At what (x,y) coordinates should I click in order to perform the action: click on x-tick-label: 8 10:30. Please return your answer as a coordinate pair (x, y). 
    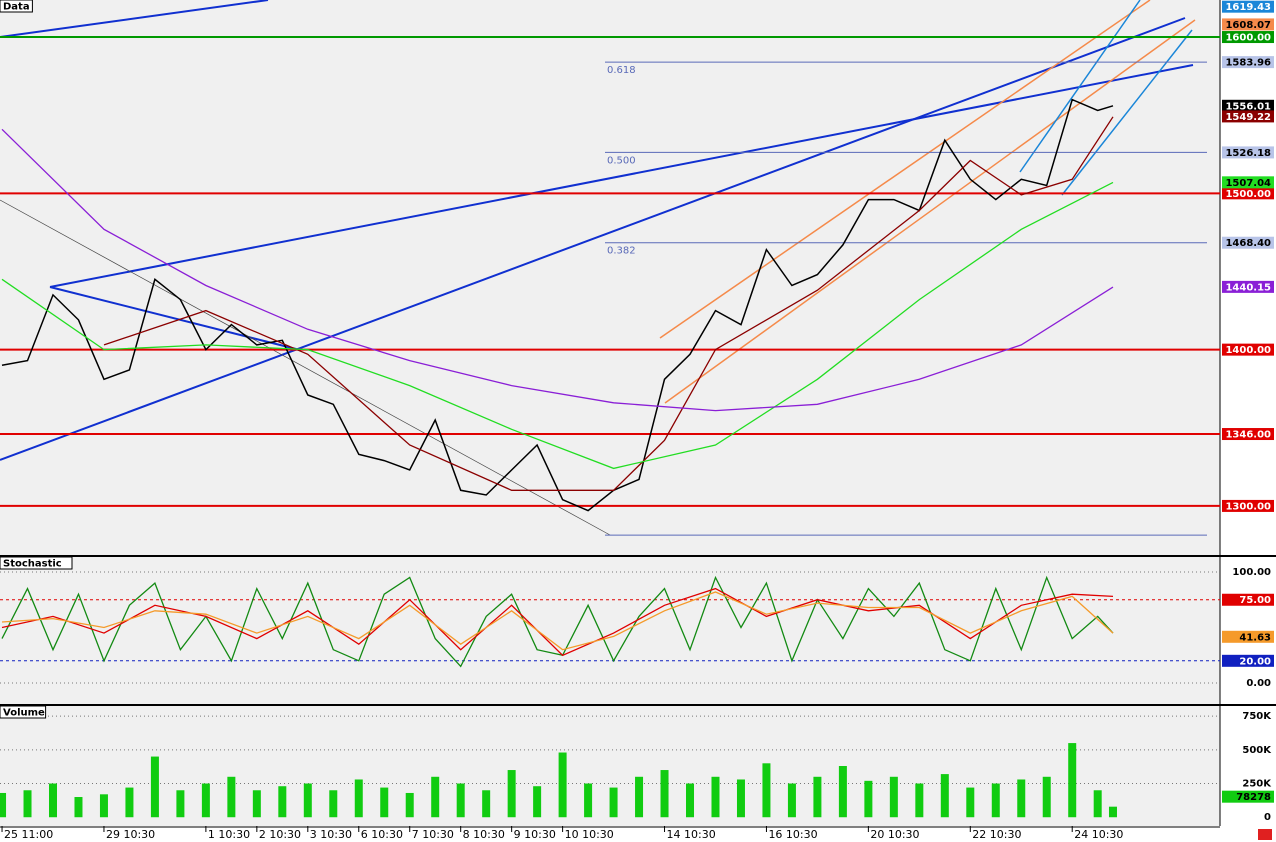
    Looking at the image, I should click on (484, 834).